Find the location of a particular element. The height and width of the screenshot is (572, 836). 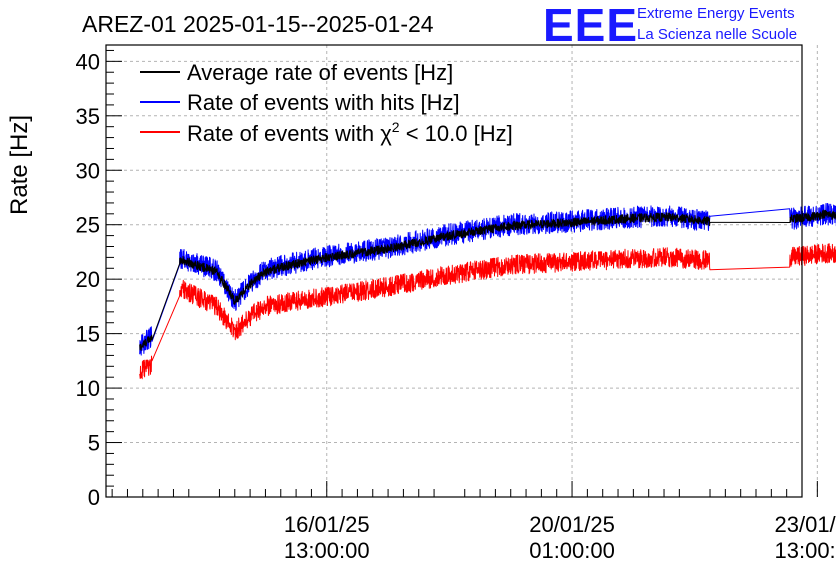

y-tick-label: 40 is located at coordinates (88, 61).